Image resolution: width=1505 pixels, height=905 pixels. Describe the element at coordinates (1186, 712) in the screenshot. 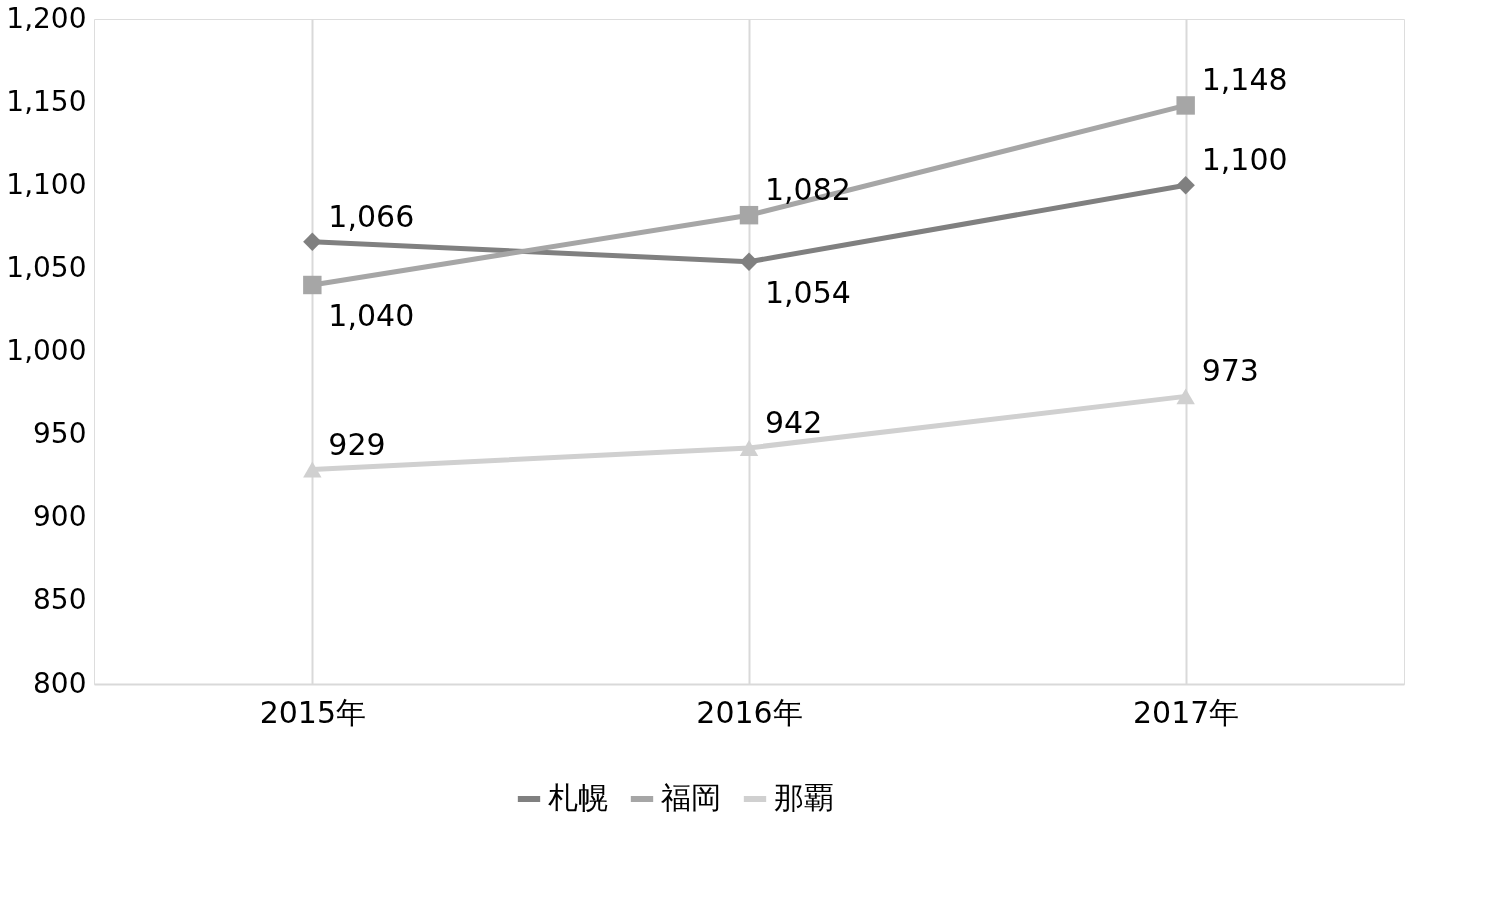

I see `x-tick-label: 2017年` at that location.